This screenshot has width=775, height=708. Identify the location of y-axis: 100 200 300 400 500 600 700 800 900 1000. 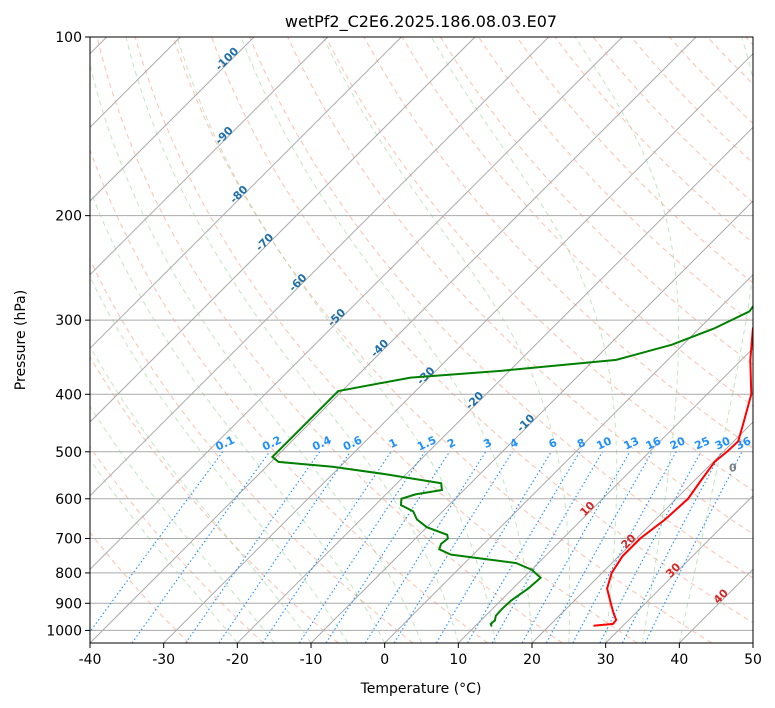
(68, 334).